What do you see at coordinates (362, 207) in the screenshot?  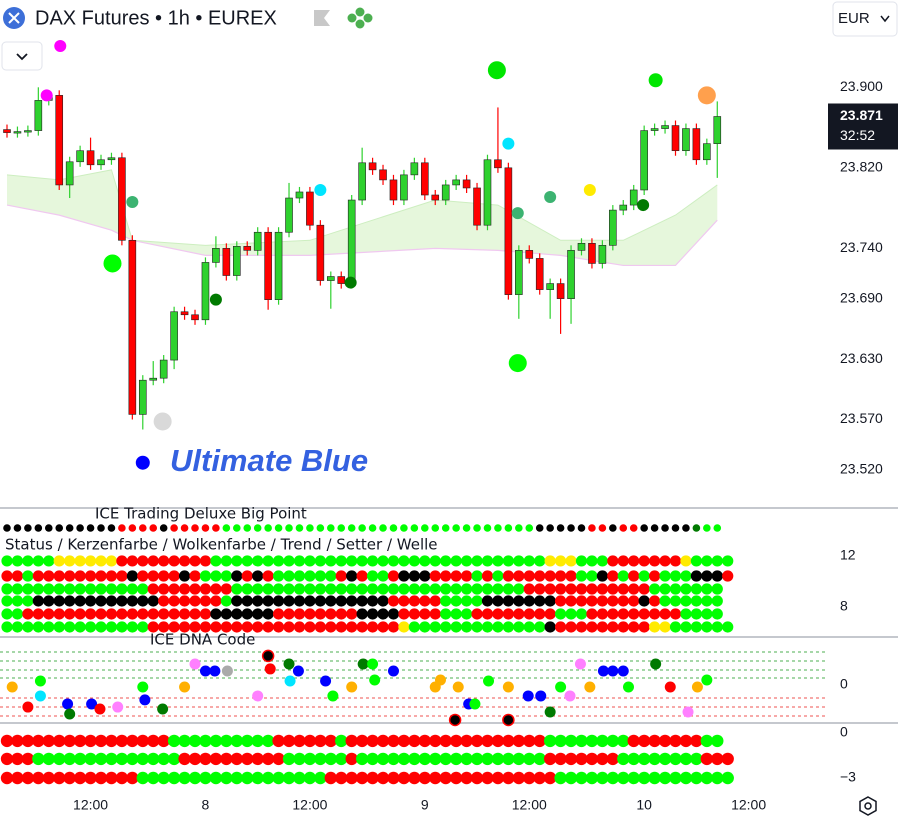 I see `cloud-upper` at bounding box center [362, 207].